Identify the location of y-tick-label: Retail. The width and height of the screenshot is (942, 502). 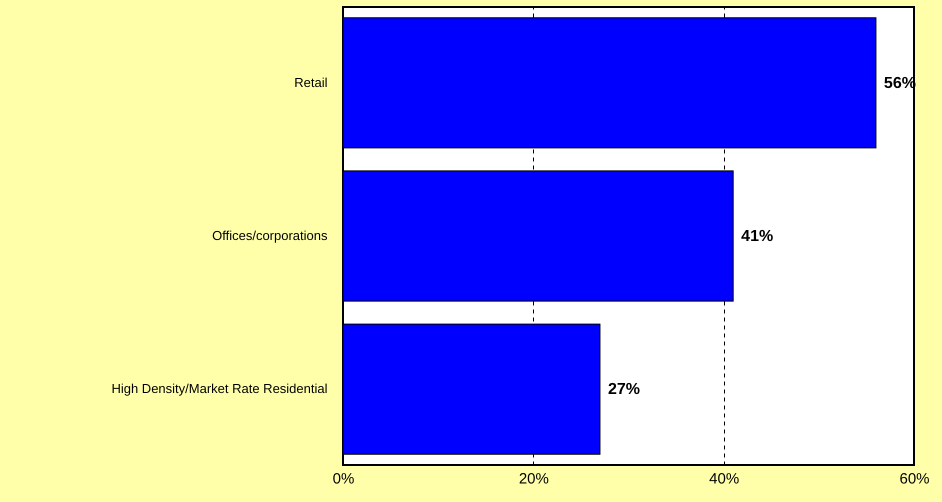
(311, 82).